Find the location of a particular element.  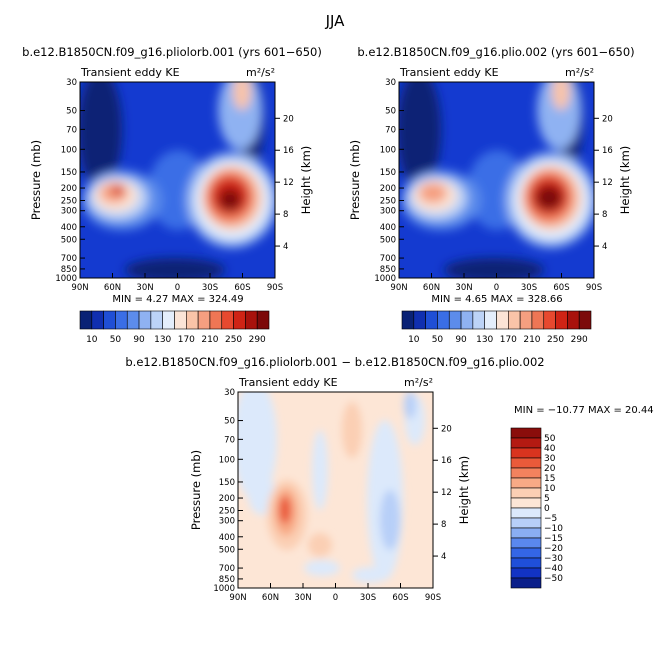

plot-area-left is located at coordinates (177, 180).